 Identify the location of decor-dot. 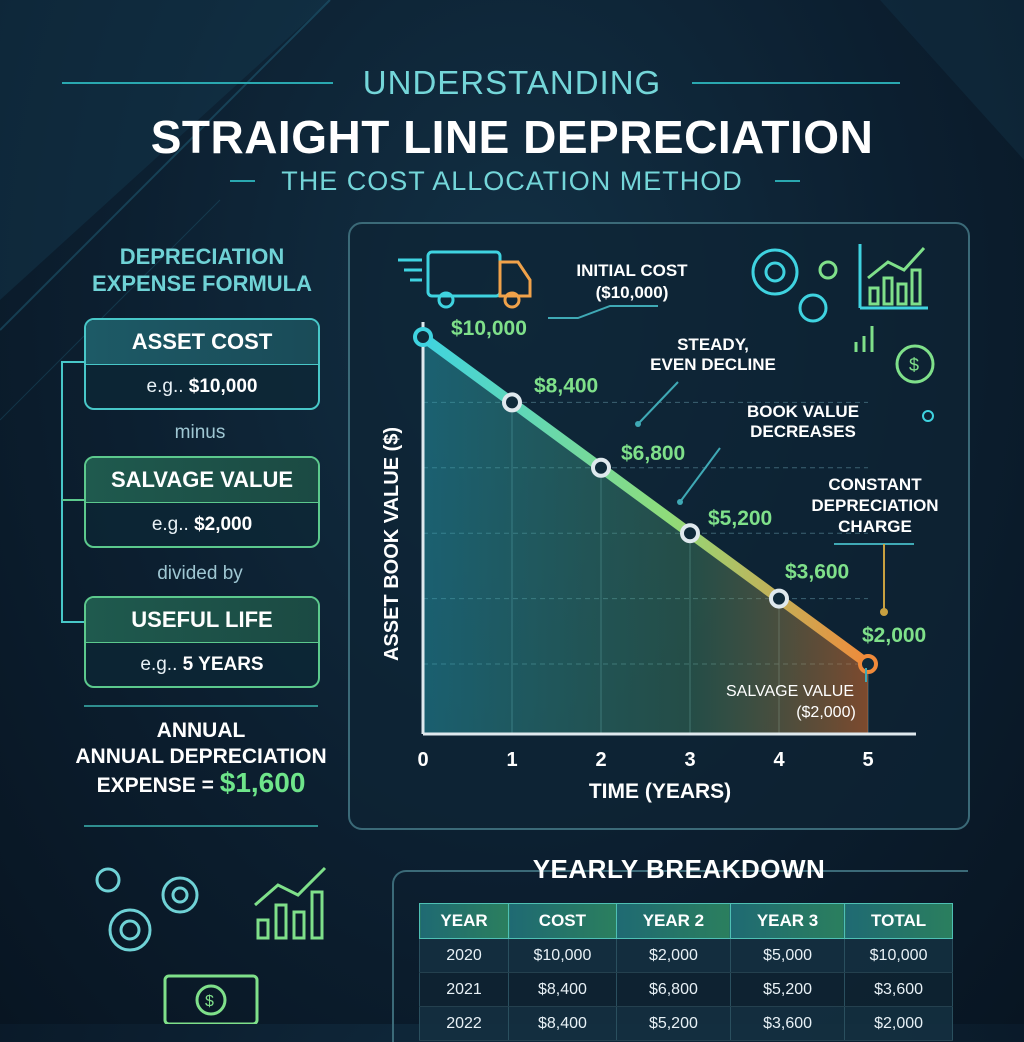
(928, 416).